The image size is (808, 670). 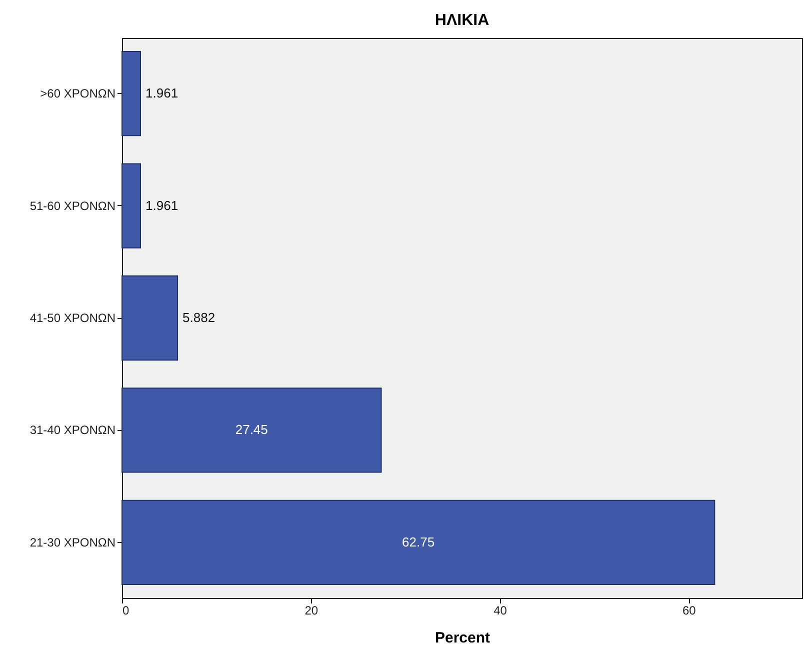 I want to click on x-axis-title: Percent, so click(x=462, y=638).